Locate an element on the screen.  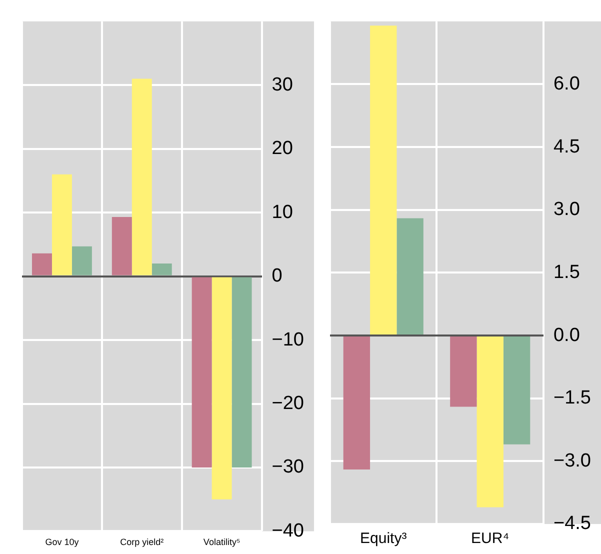
y-tick-label: −40 is located at coordinates (288, 531).